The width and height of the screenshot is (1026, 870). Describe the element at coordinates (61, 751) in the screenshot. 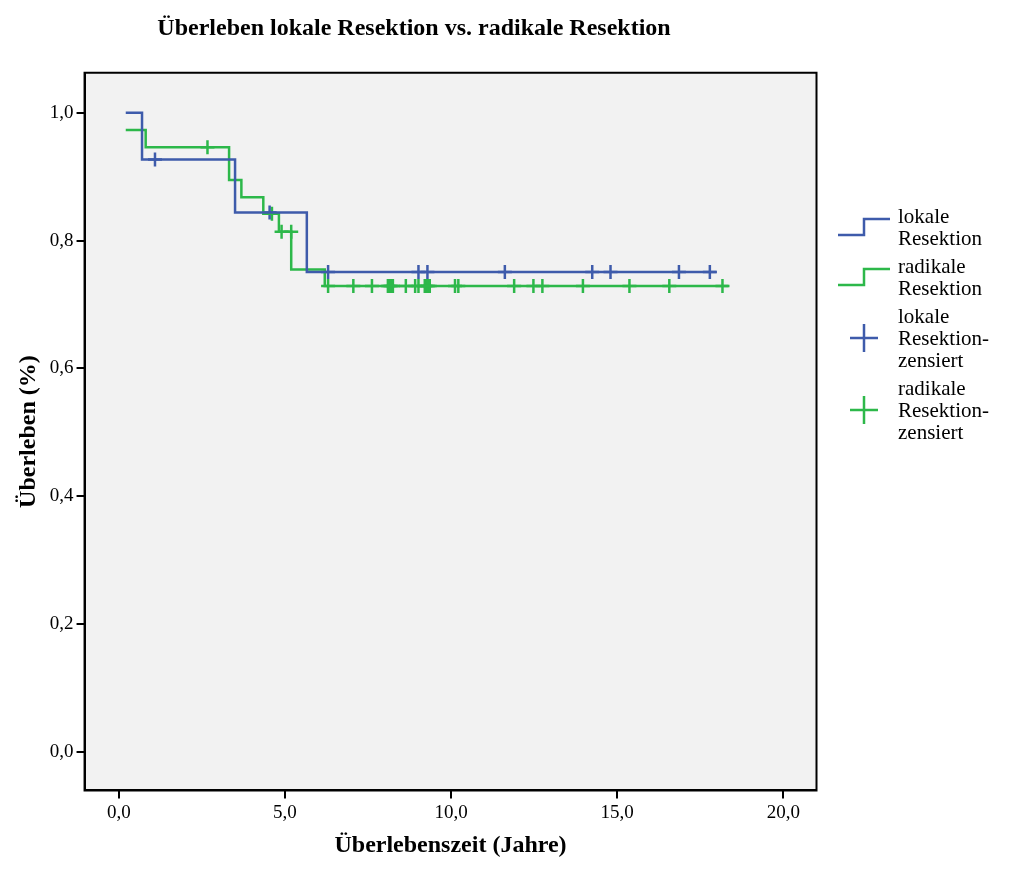

I see `y-tick-label: 0,0` at that location.